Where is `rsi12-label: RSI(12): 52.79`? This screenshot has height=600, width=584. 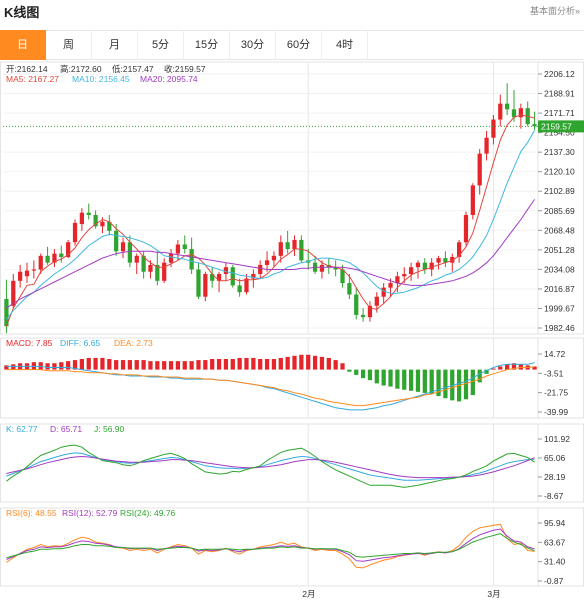
rsi12-label: RSI(12): 52.79 is located at coordinates (90, 513).